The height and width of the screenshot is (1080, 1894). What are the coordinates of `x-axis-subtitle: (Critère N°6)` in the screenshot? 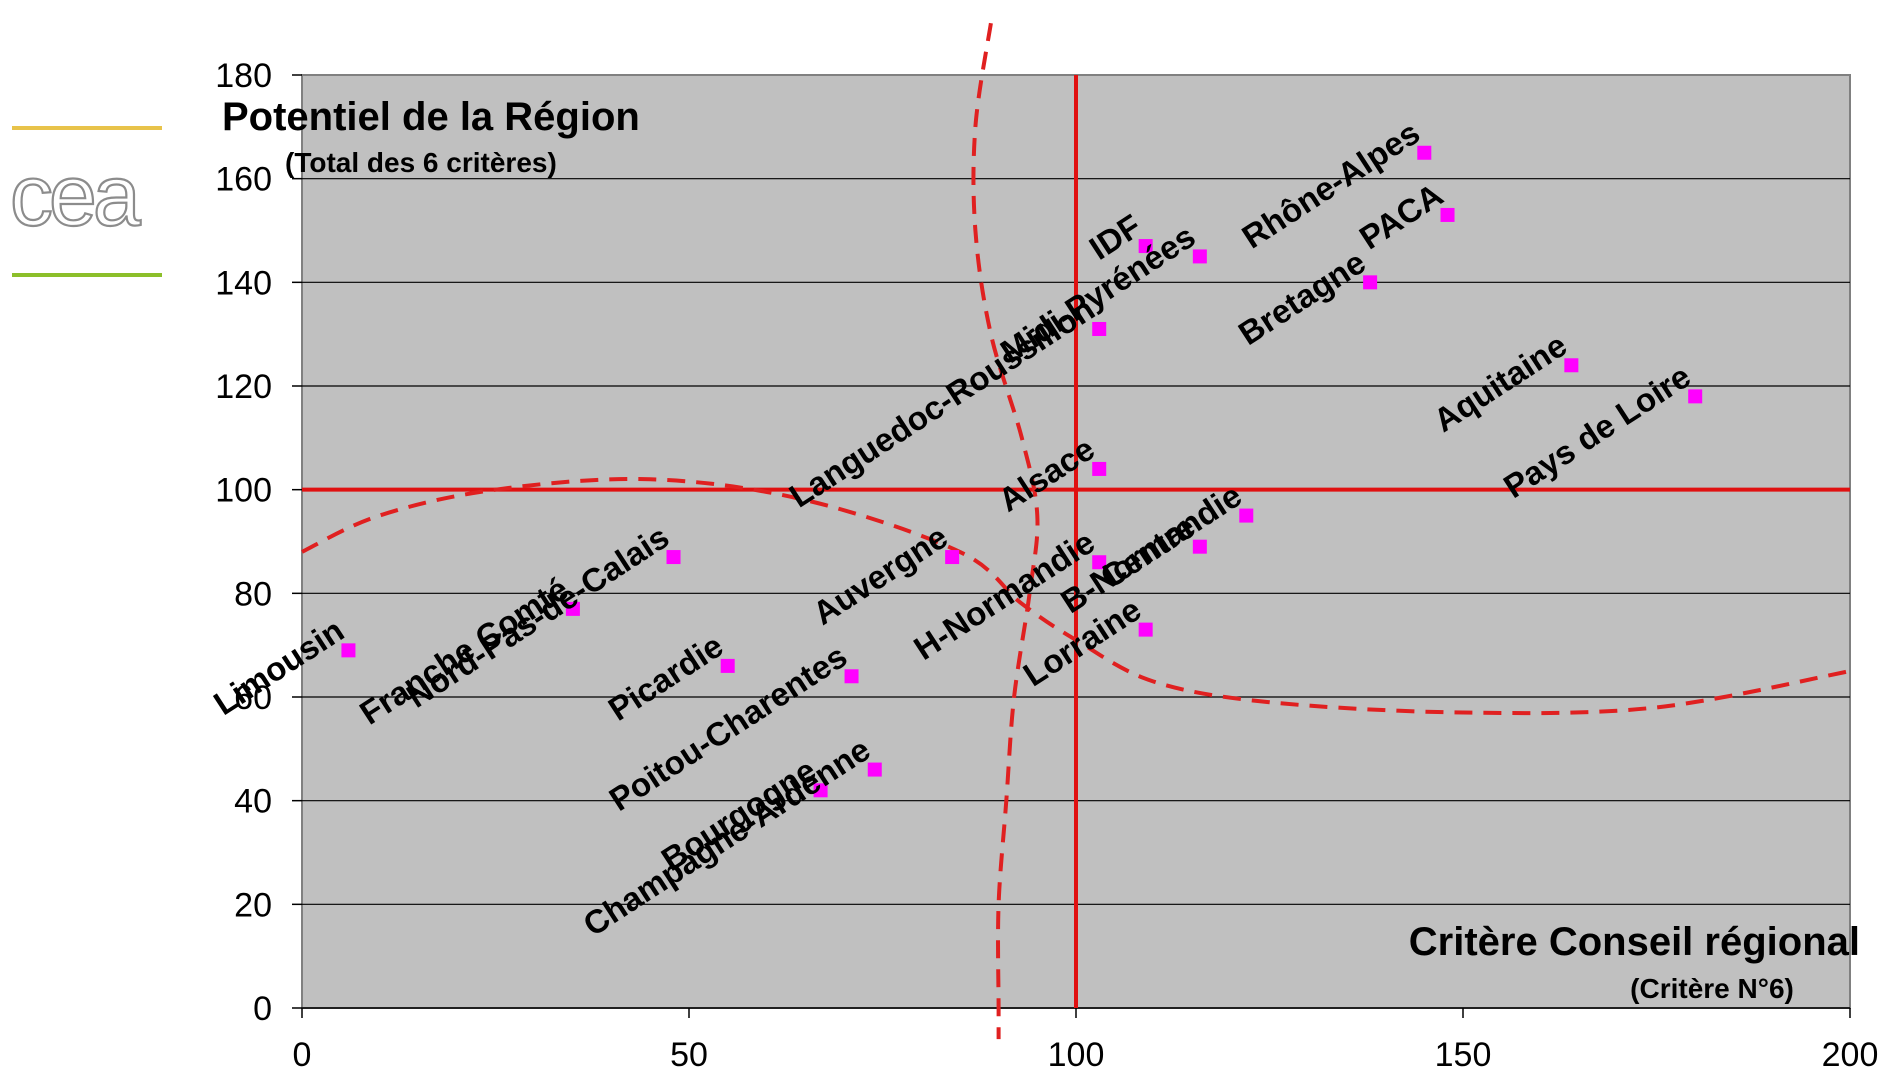 It's located at (1712, 988).